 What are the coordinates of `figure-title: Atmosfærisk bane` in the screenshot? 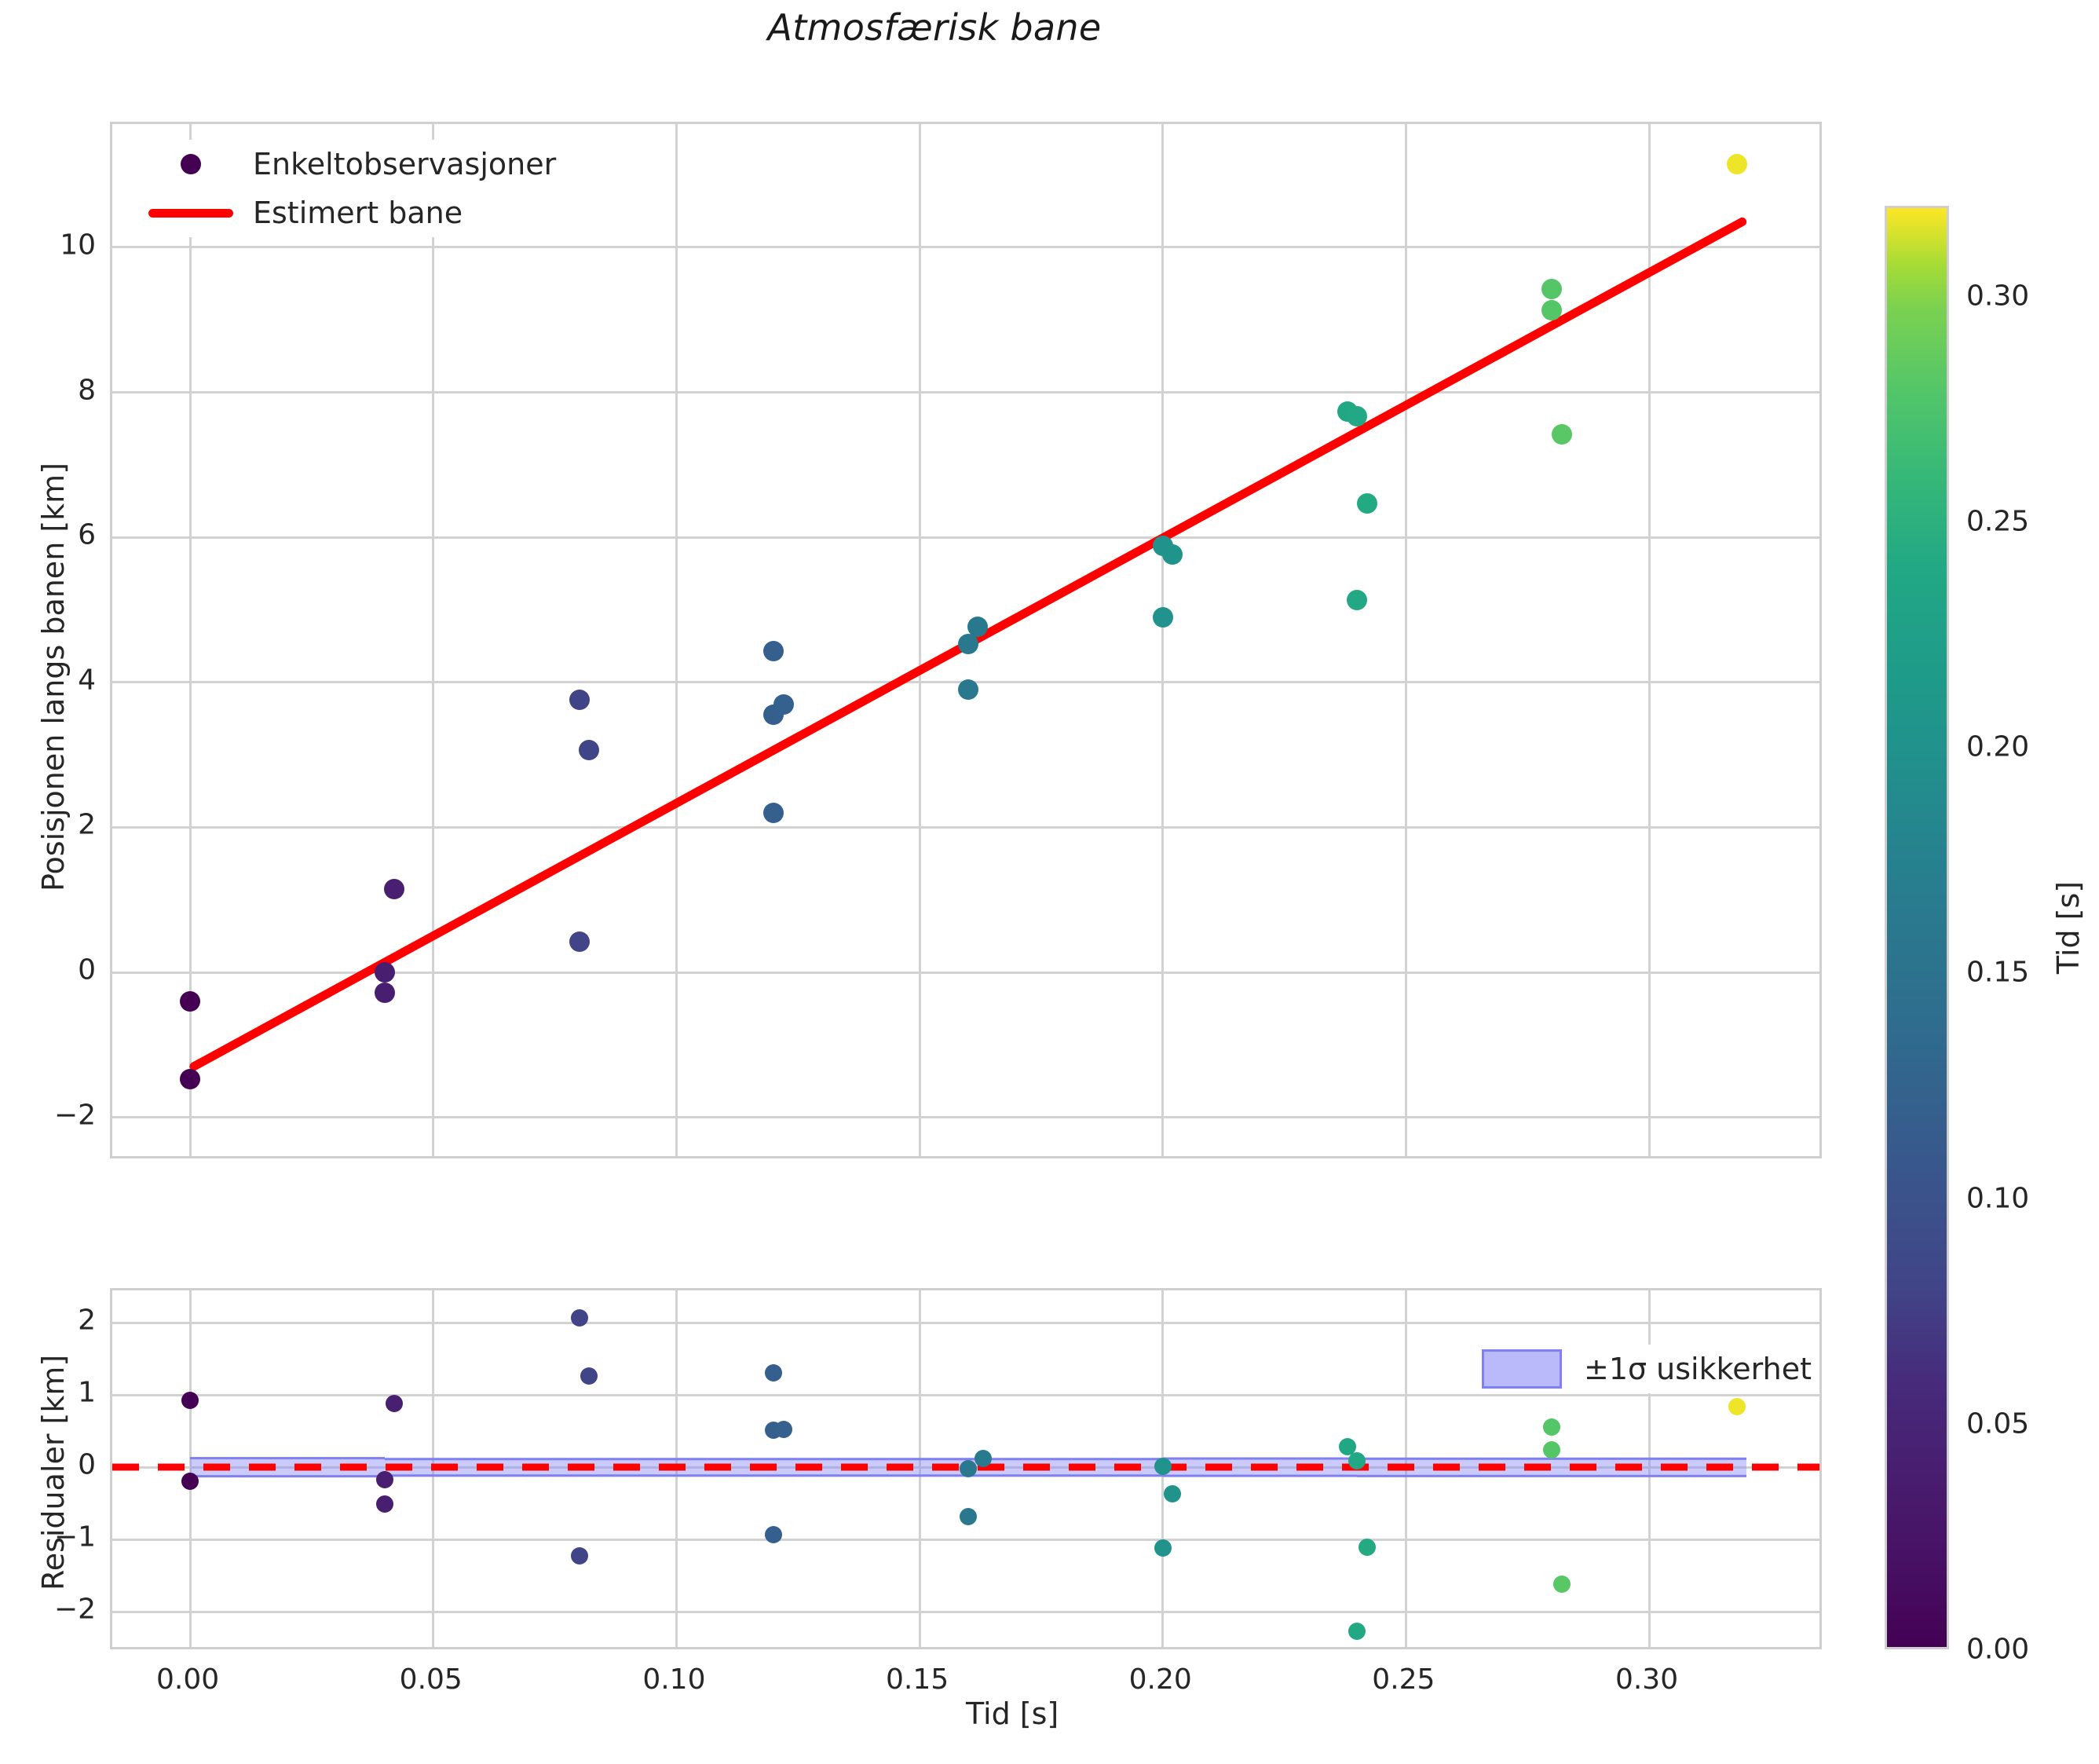 It's located at (934, 28).